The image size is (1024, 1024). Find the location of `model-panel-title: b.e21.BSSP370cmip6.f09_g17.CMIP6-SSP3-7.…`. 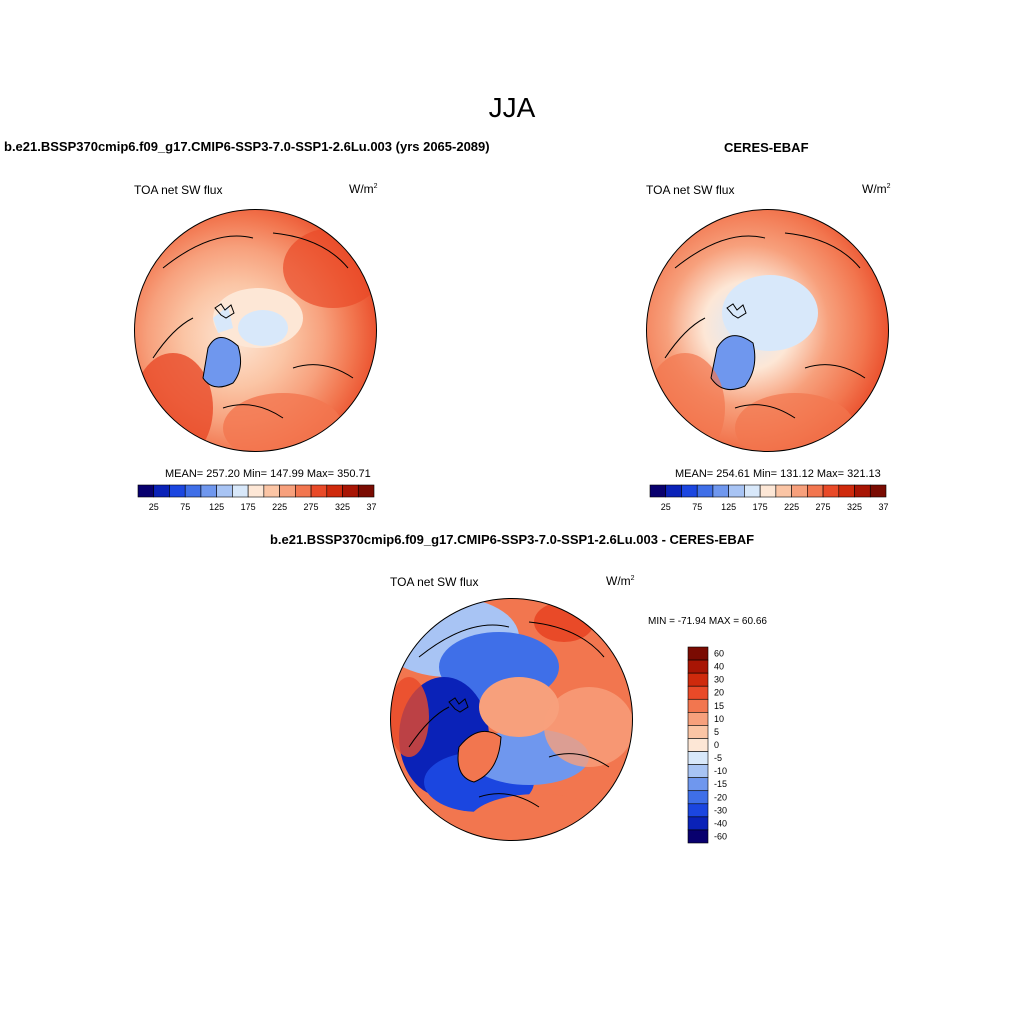

model-panel-title: b.e21.BSSP370cmip6.f09_g17.CMIP6-SSP3-7.… is located at coordinates (247, 146).